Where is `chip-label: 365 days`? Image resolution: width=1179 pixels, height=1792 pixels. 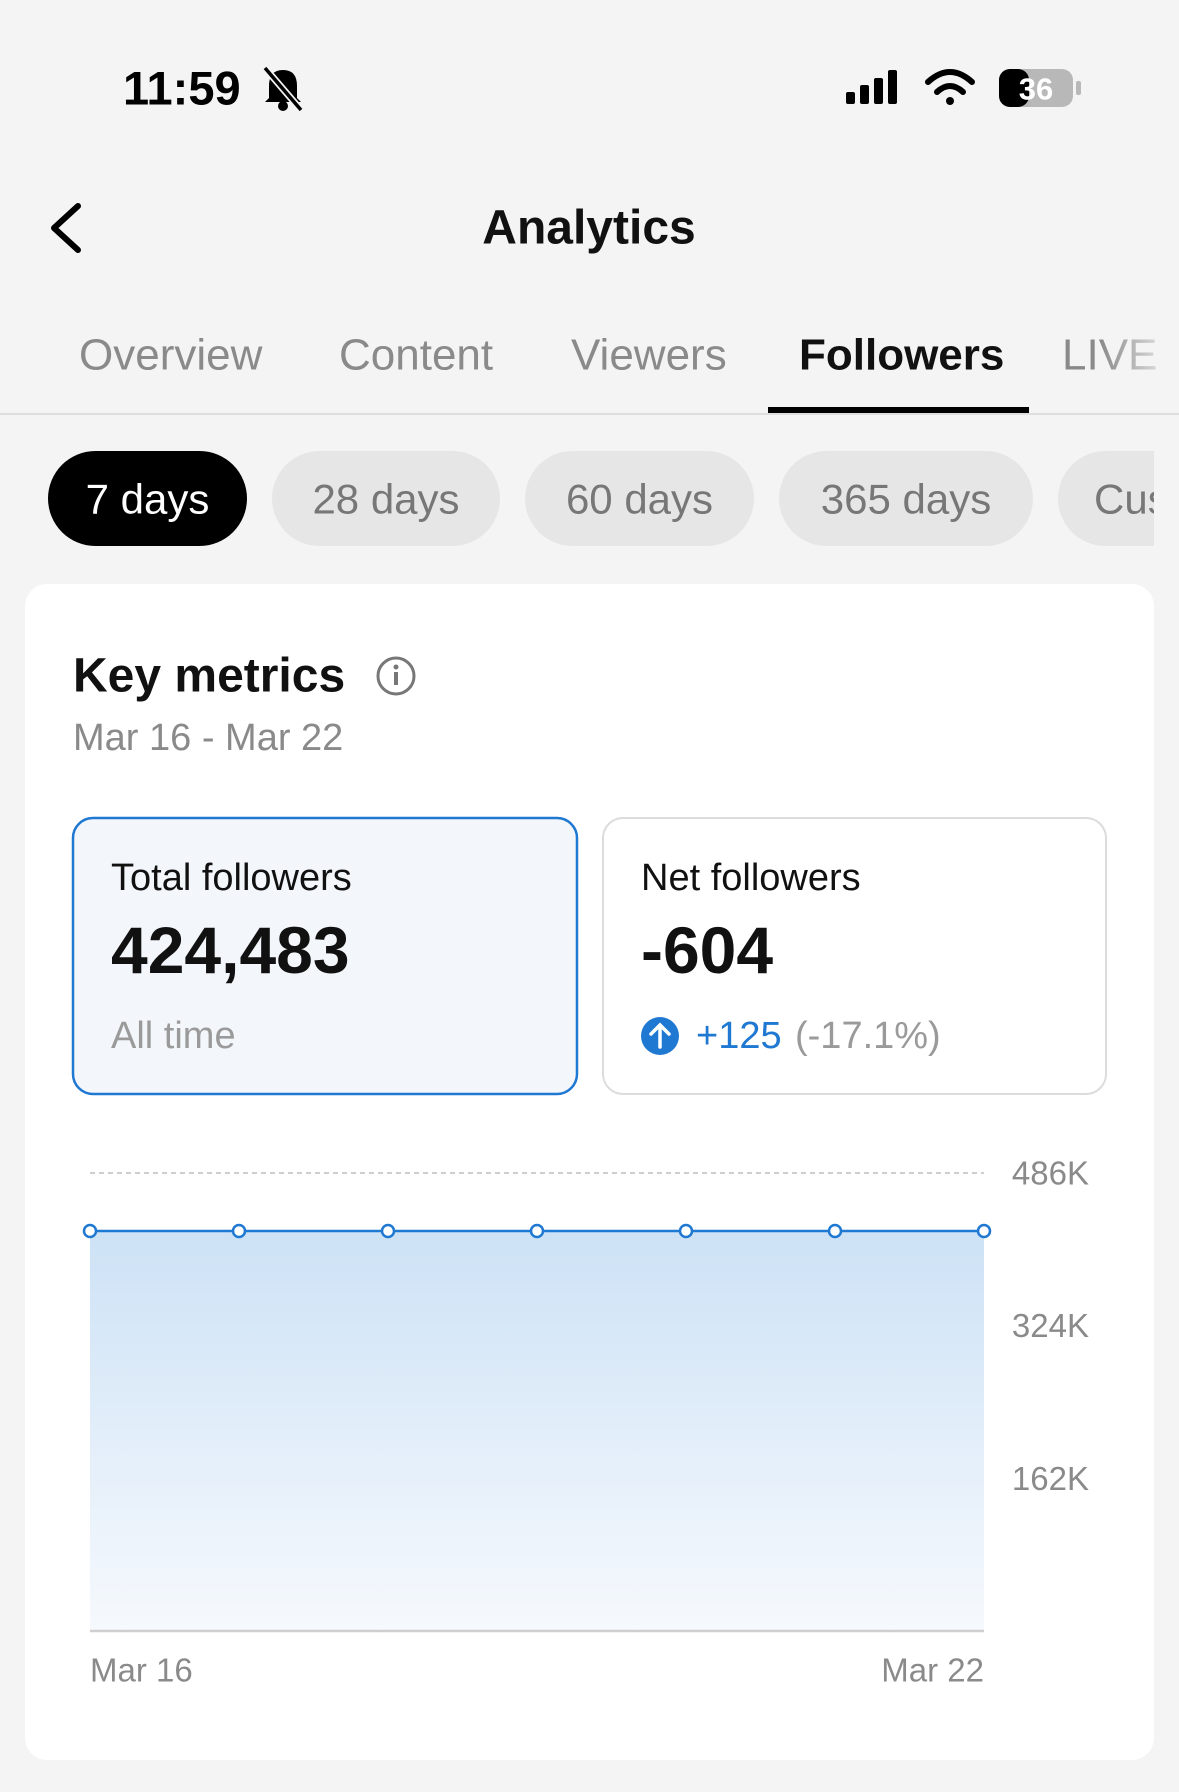
chip-label: 365 days is located at coordinates (906, 499).